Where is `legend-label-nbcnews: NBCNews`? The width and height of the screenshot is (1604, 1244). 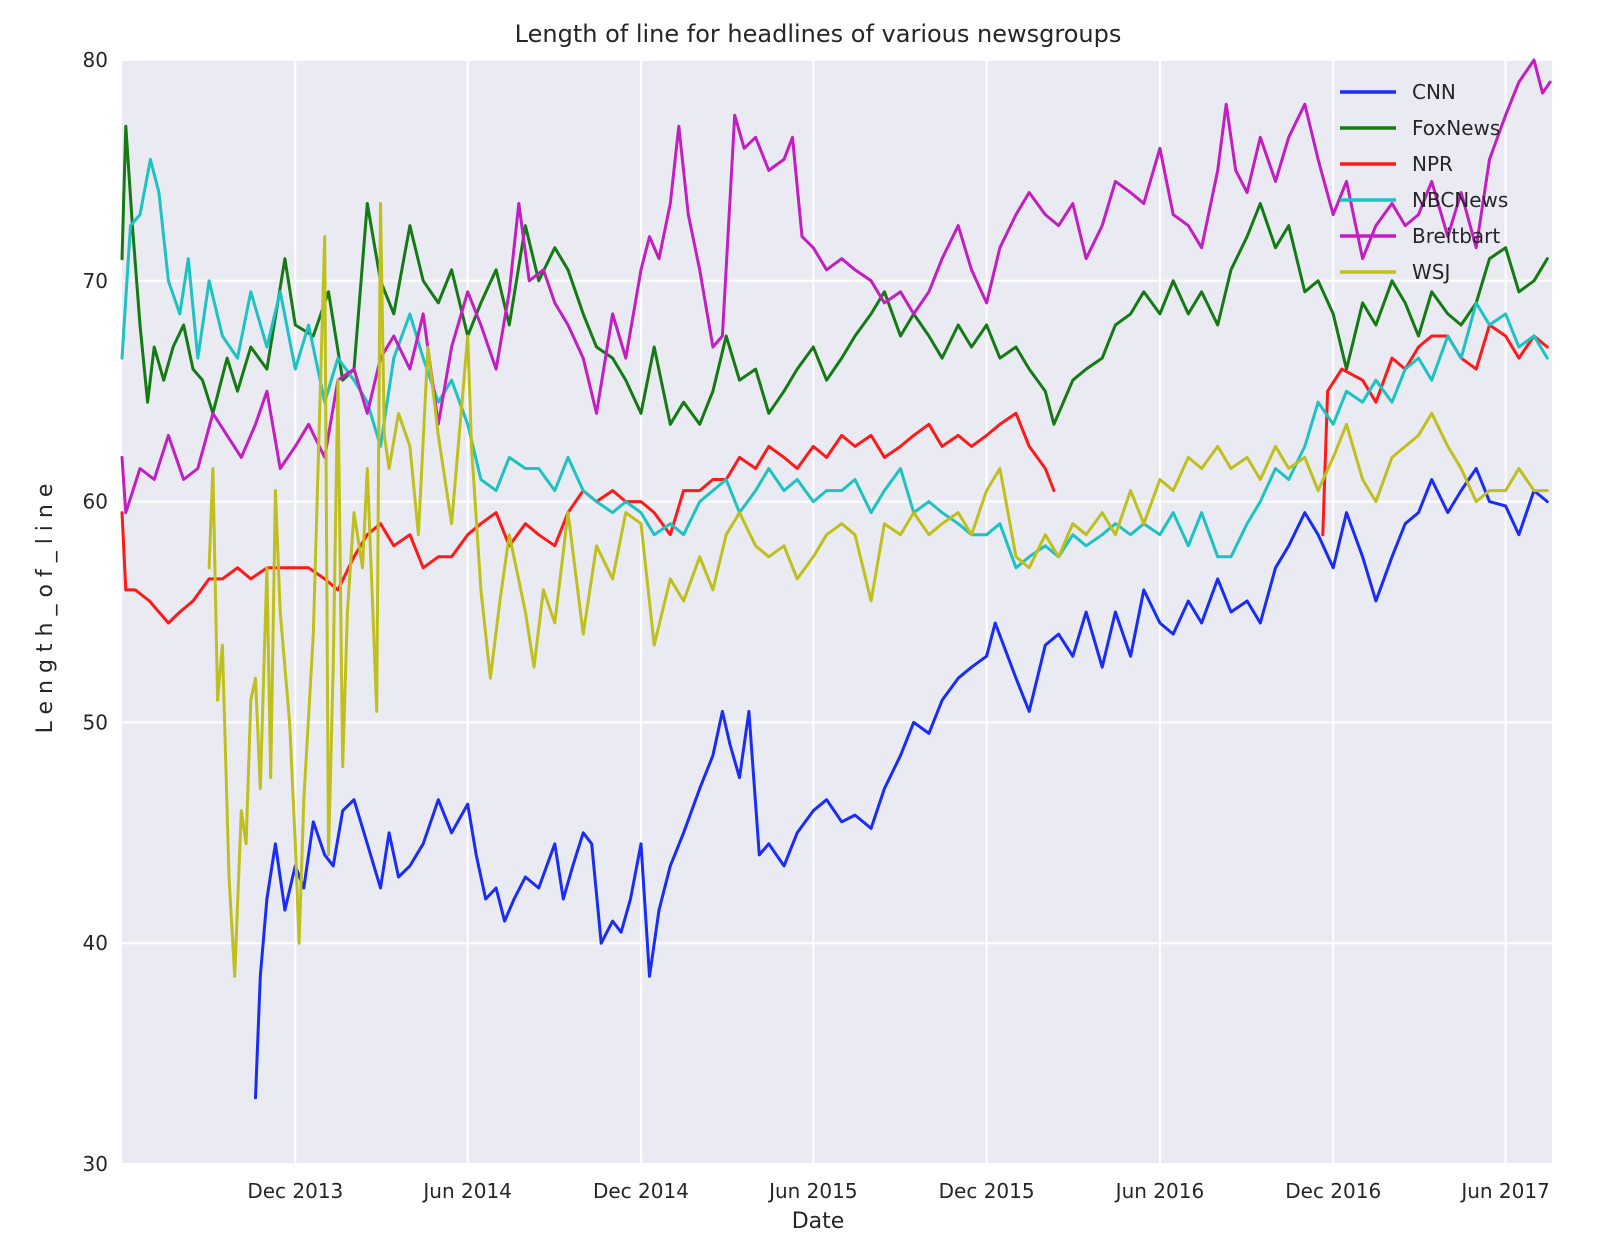
legend-label-nbcnews: NBCNews is located at coordinates (1460, 200).